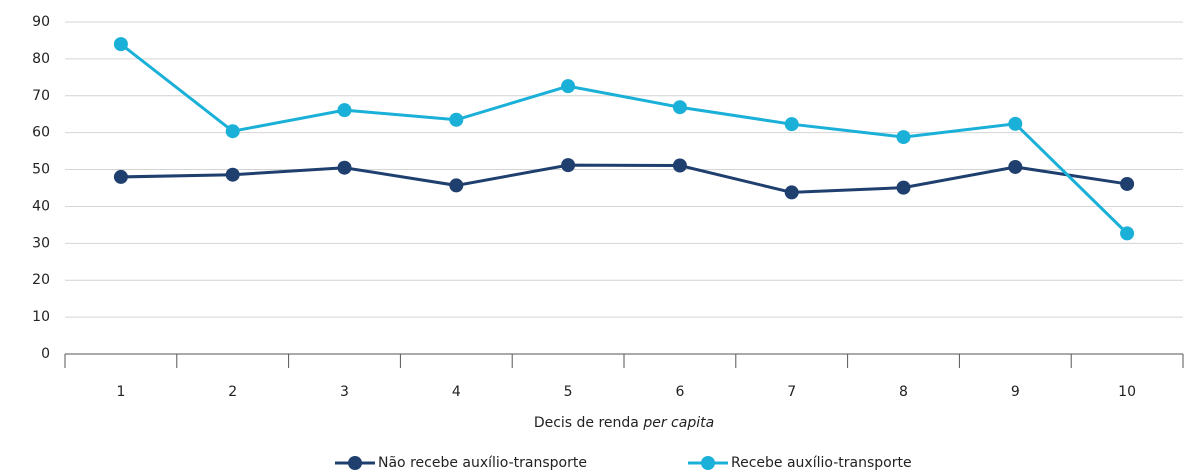 The image size is (1202, 475). Describe the element at coordinates (41, 22) in the screenshot. I see `y-tick-label: 90` at that location.